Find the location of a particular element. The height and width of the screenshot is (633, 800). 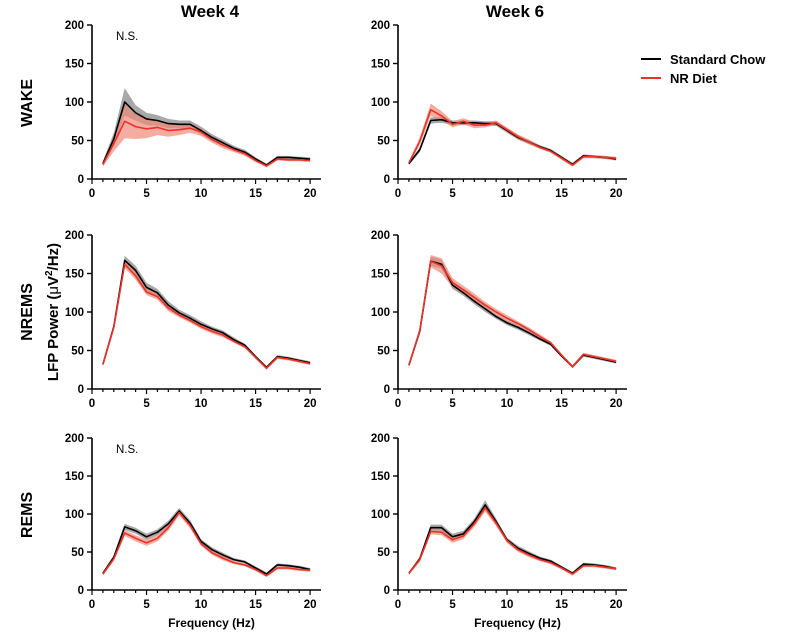

column-title-week6: Week 6 is located at coordinates (515, 11).